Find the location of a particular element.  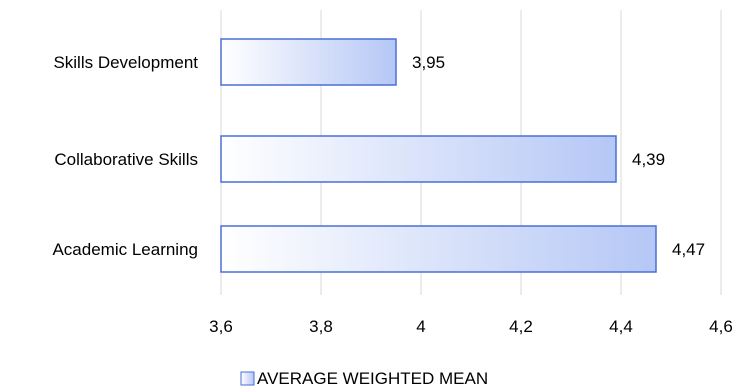

x-tick-label: 3,6 is located at coordinates (221, 326).